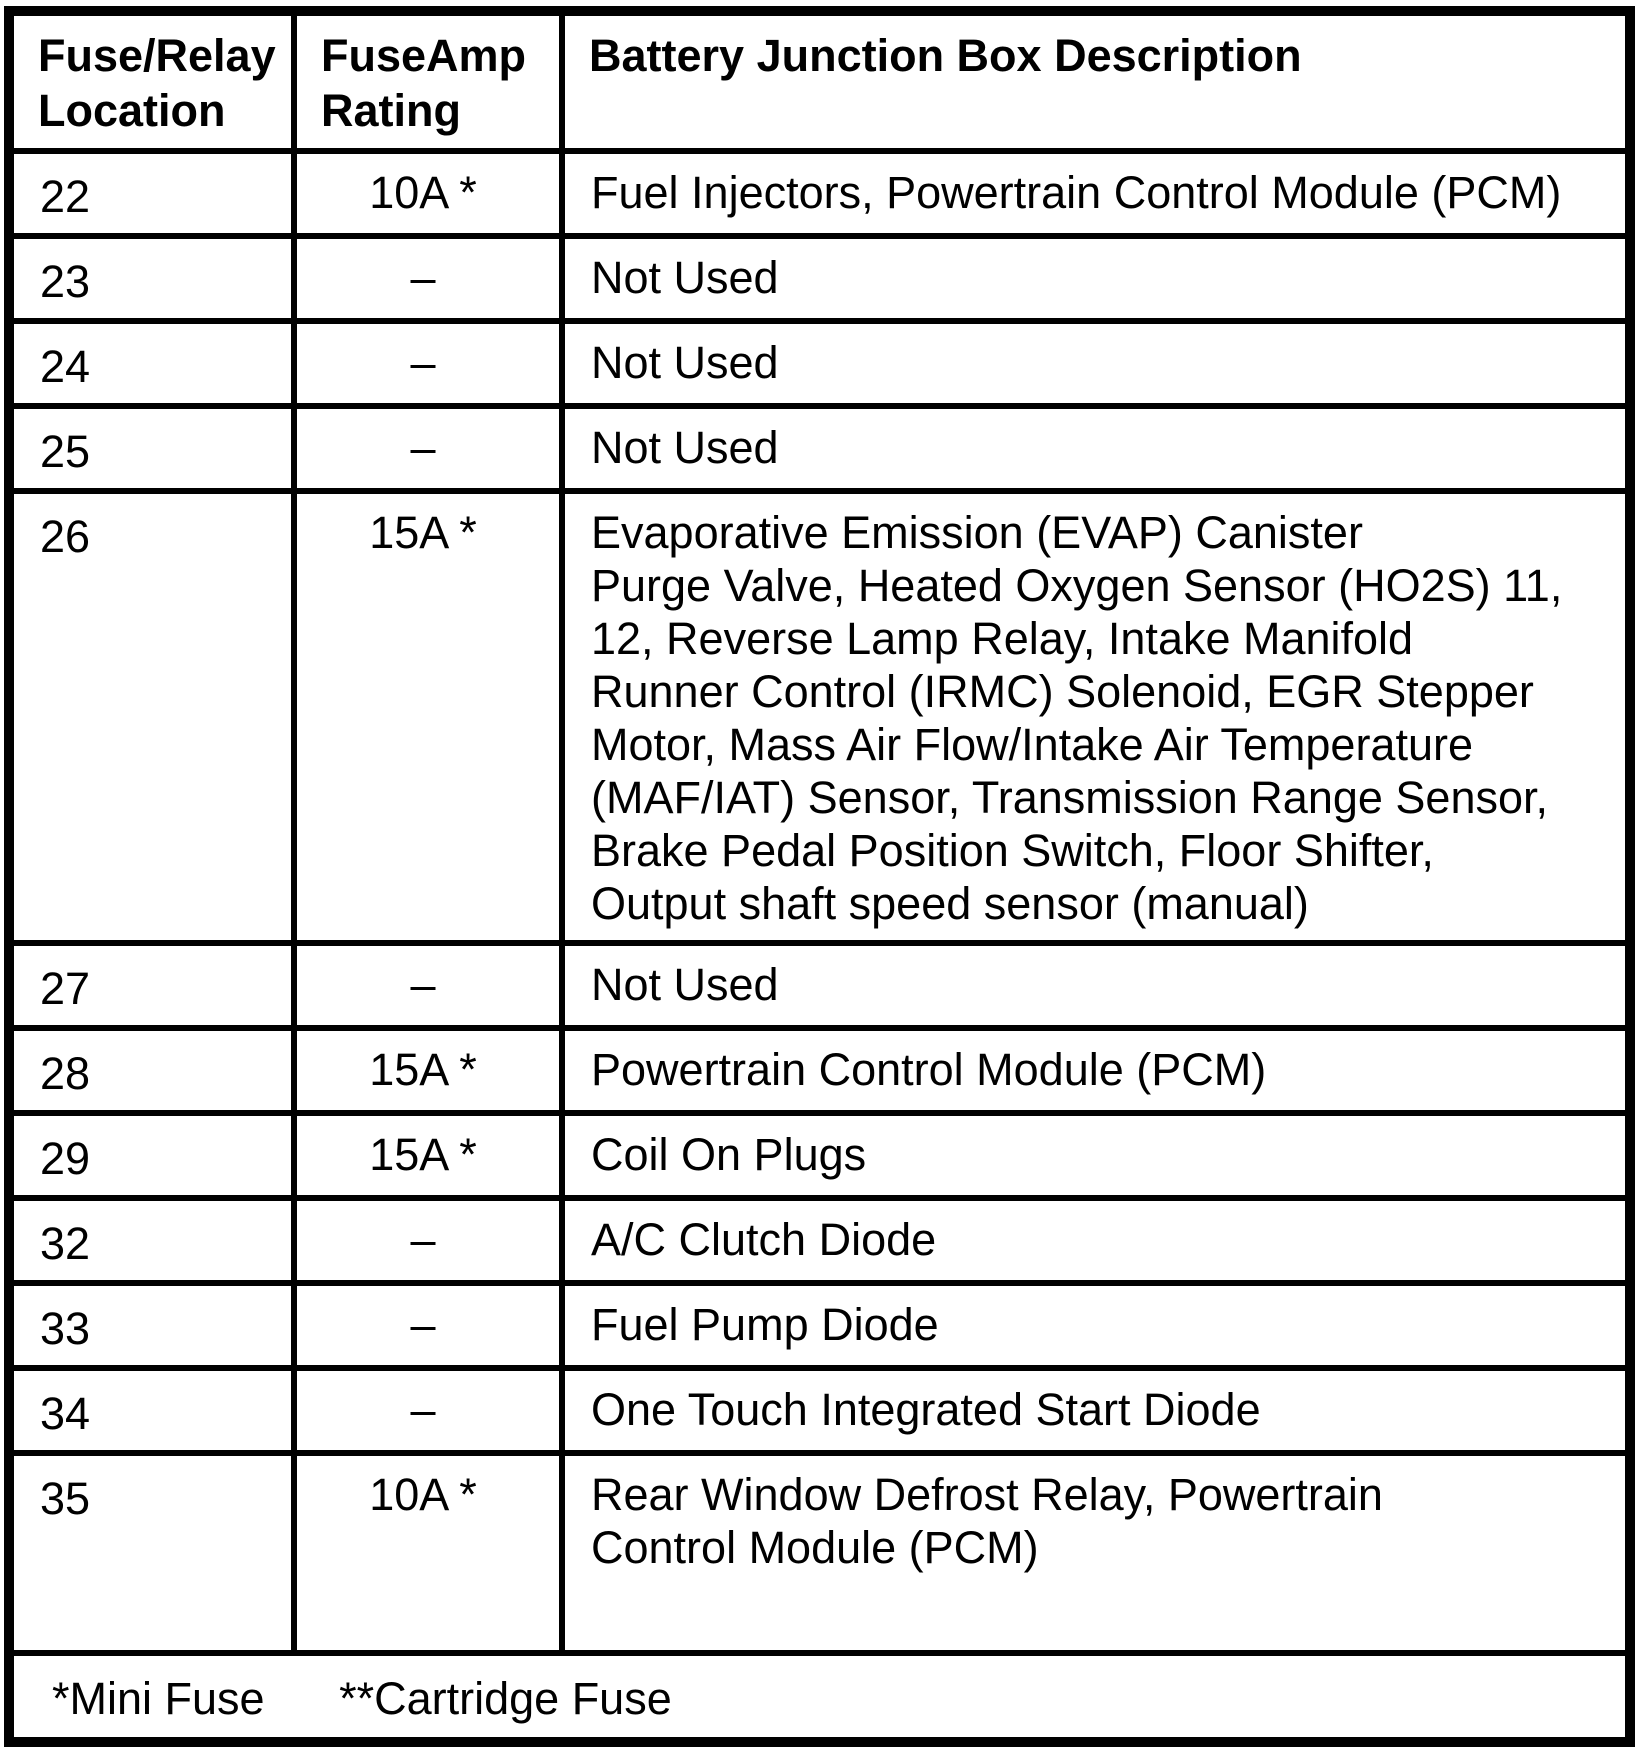 This screenshot has width=1639, height=1747. I want to click on table-row: 24– Not Used, so click(819, 363).